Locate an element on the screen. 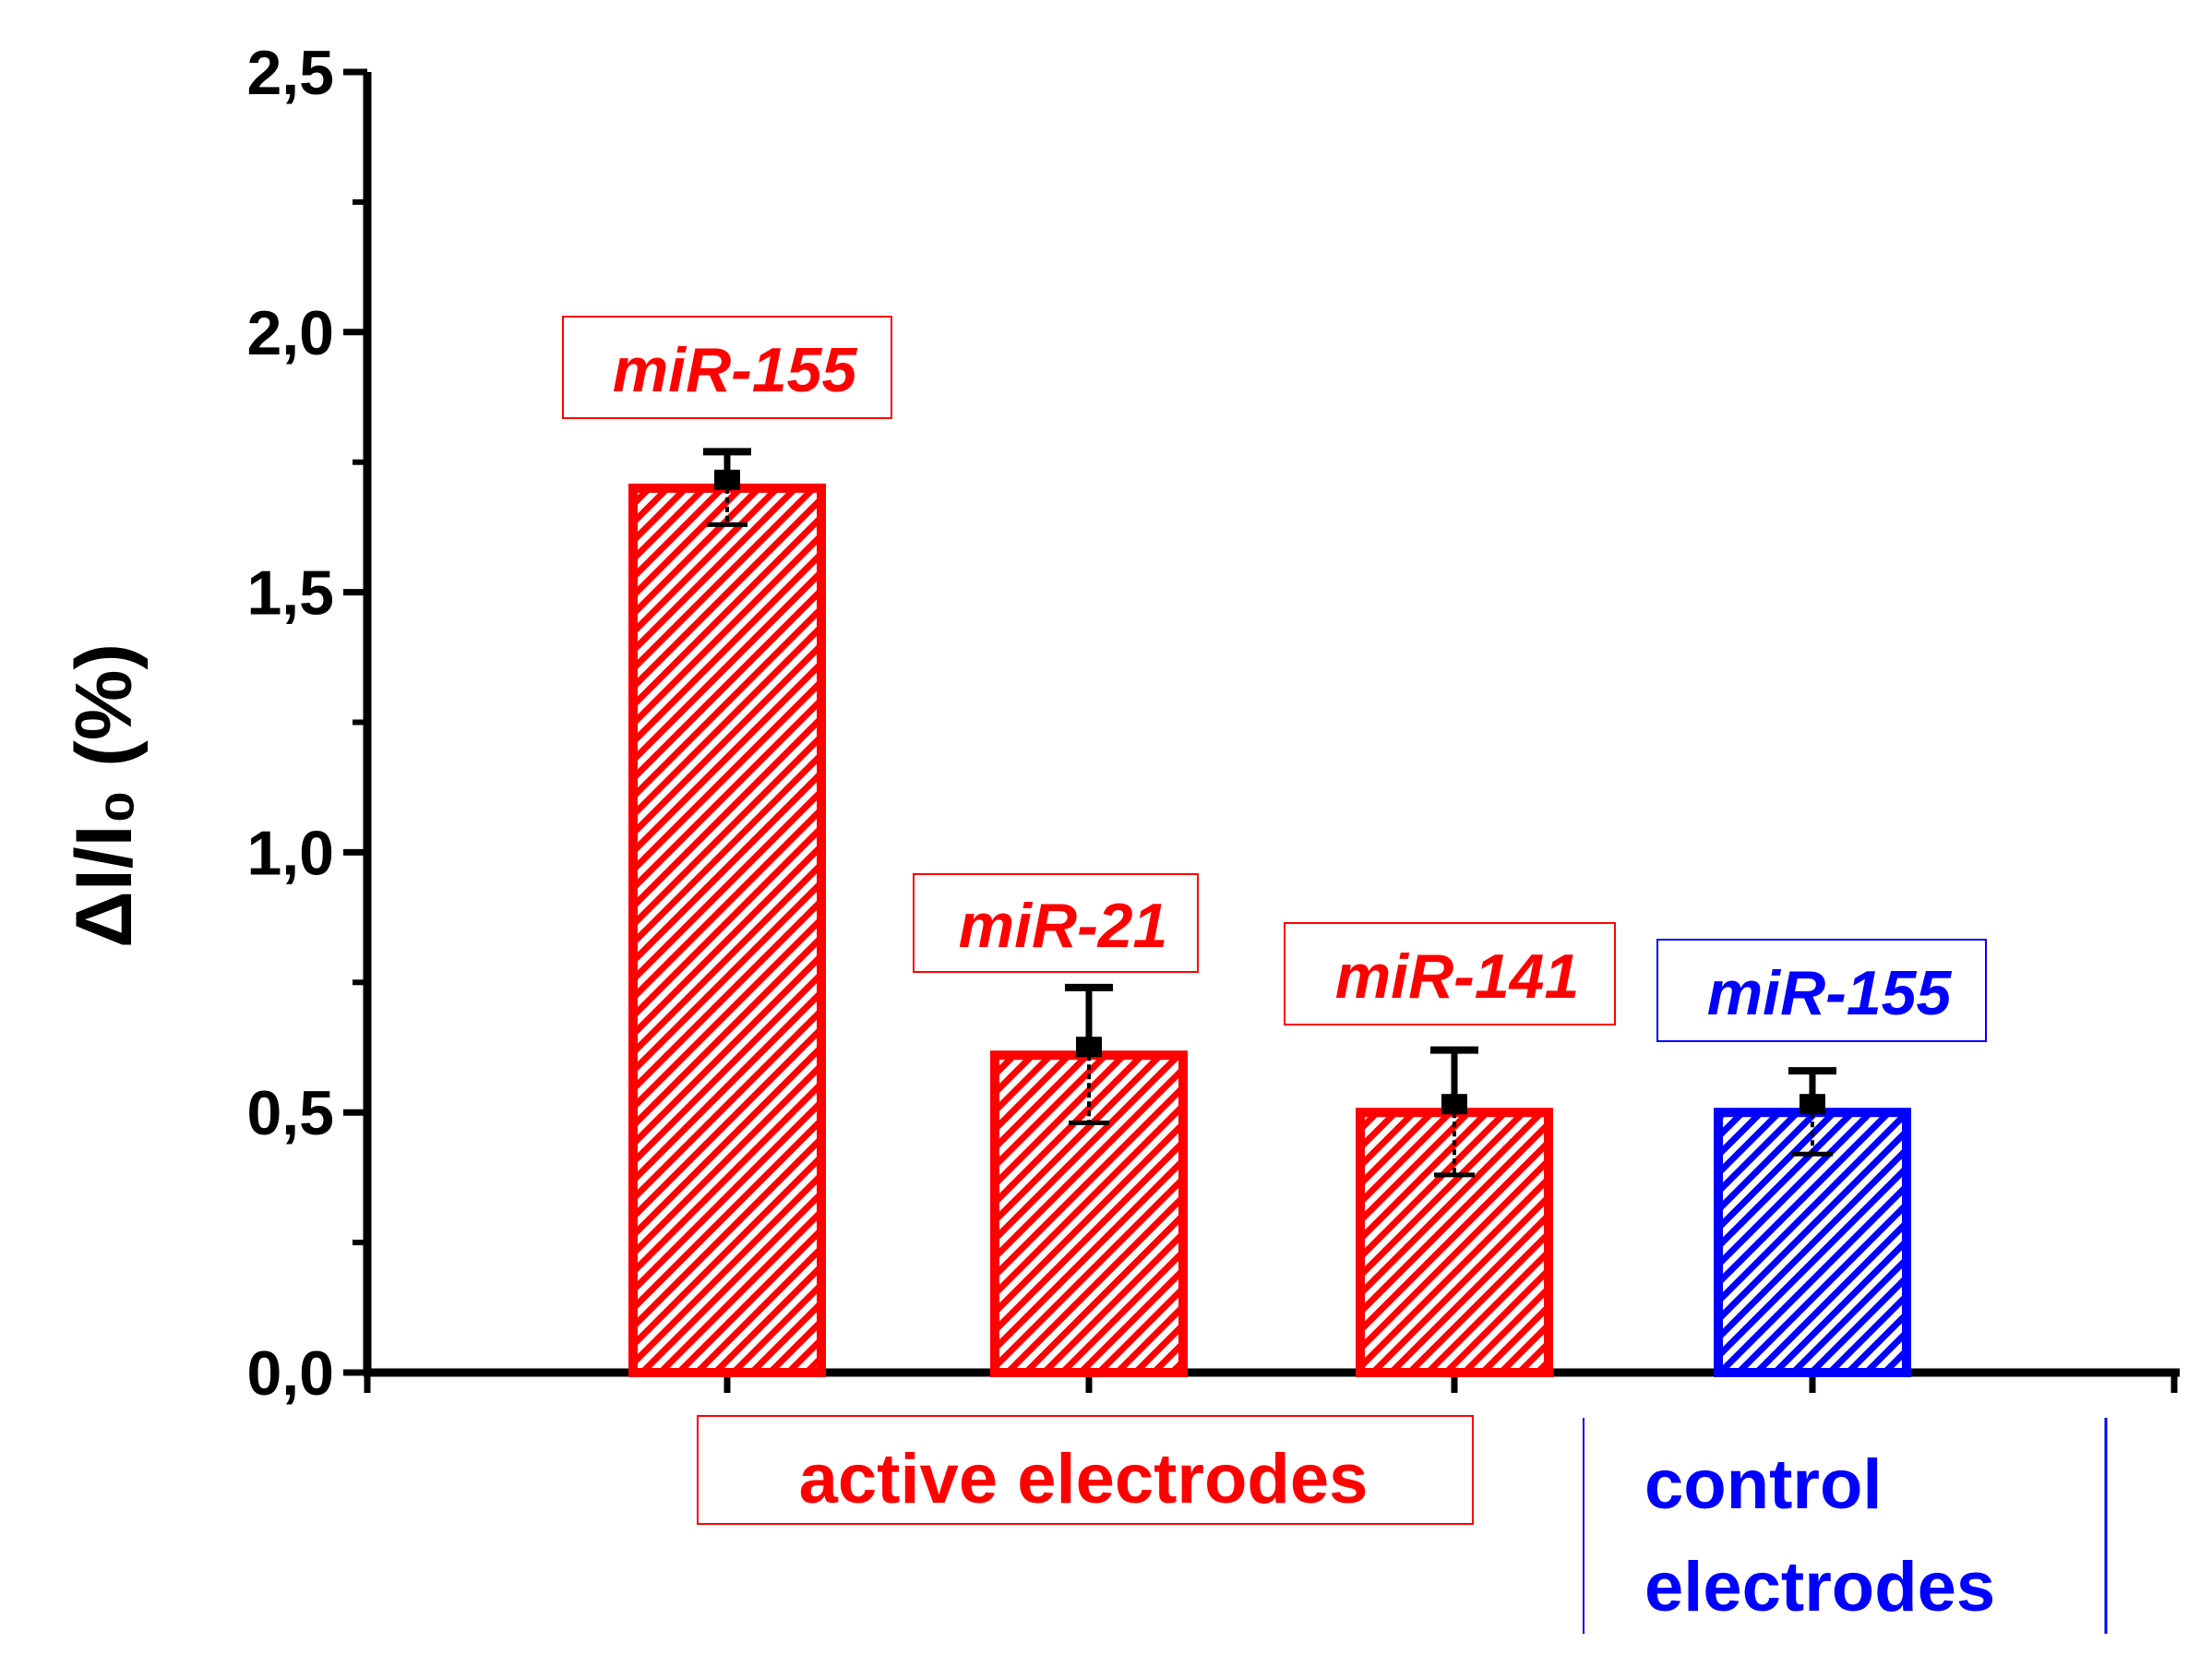  bar-label-mir-155-active: miR-155 is located at coordinates (727, 367).